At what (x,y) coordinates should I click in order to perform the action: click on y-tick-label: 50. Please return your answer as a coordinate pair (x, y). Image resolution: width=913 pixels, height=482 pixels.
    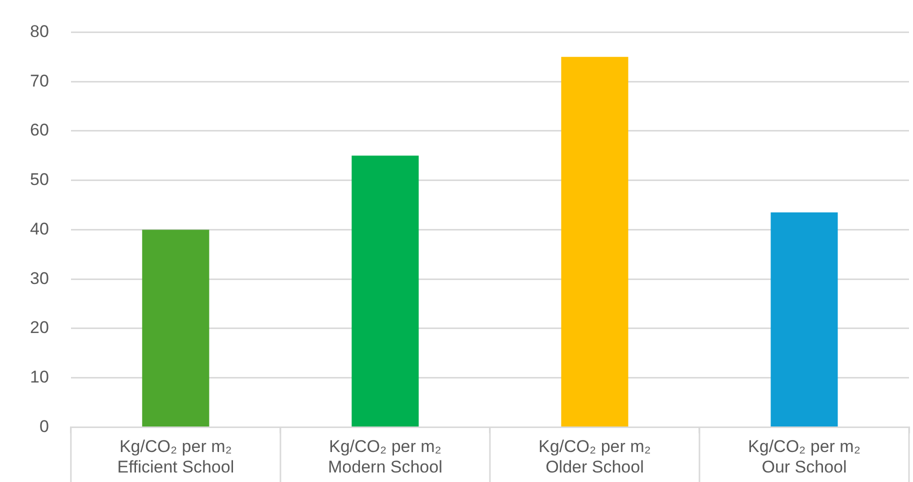
    Looking at the image, I should click on (39, 180).